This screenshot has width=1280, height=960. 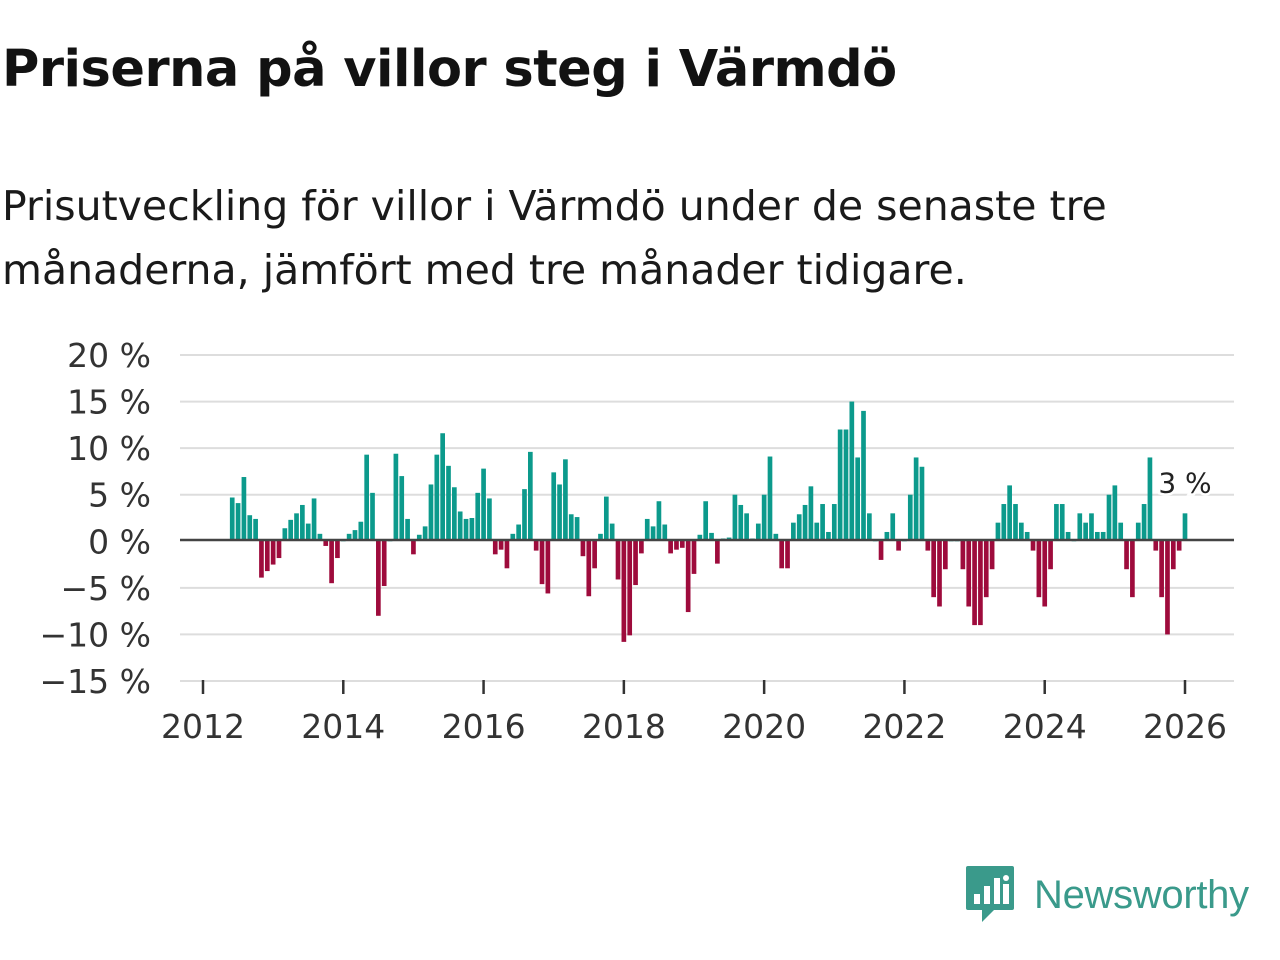 I want to click on y-tick-label: 15 %, so click(x=109, y=402).